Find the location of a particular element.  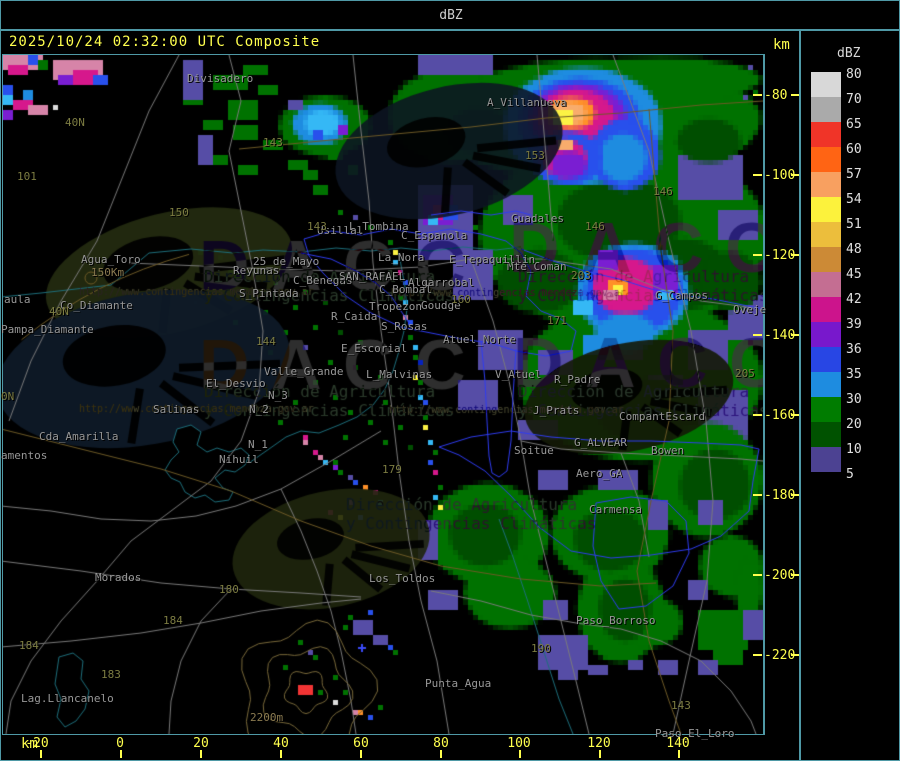

map-label: G_Campos is located at coordinates (681, 295).